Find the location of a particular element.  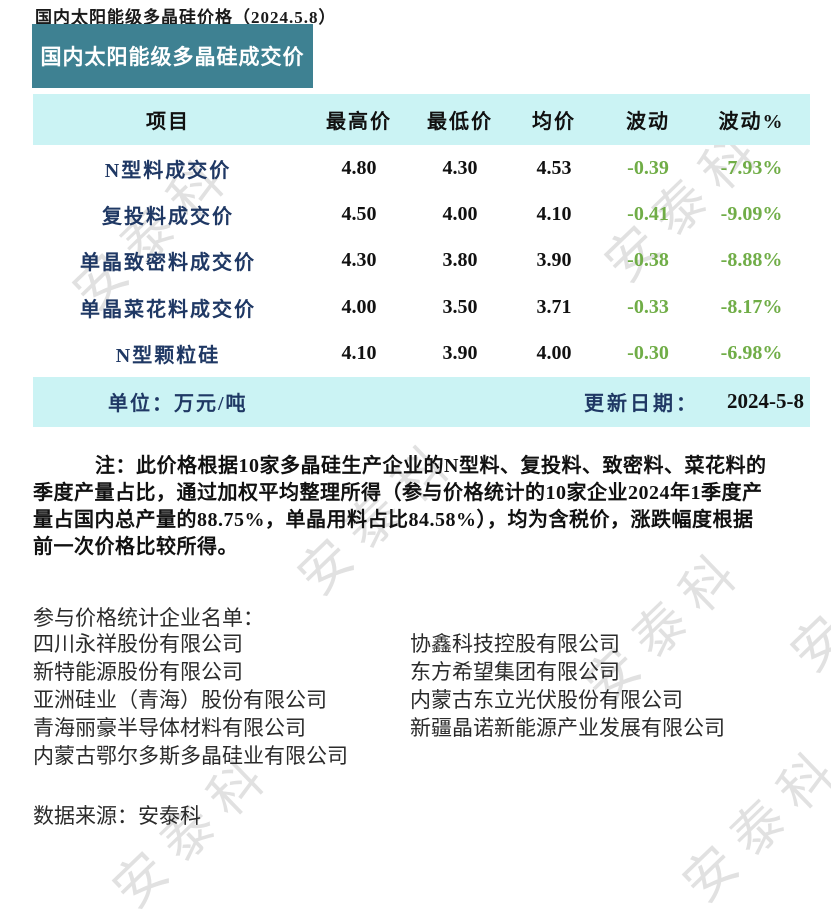

company-name: 内蒙古东立光伏股份有限公司 is located at coordinates (546, 700).